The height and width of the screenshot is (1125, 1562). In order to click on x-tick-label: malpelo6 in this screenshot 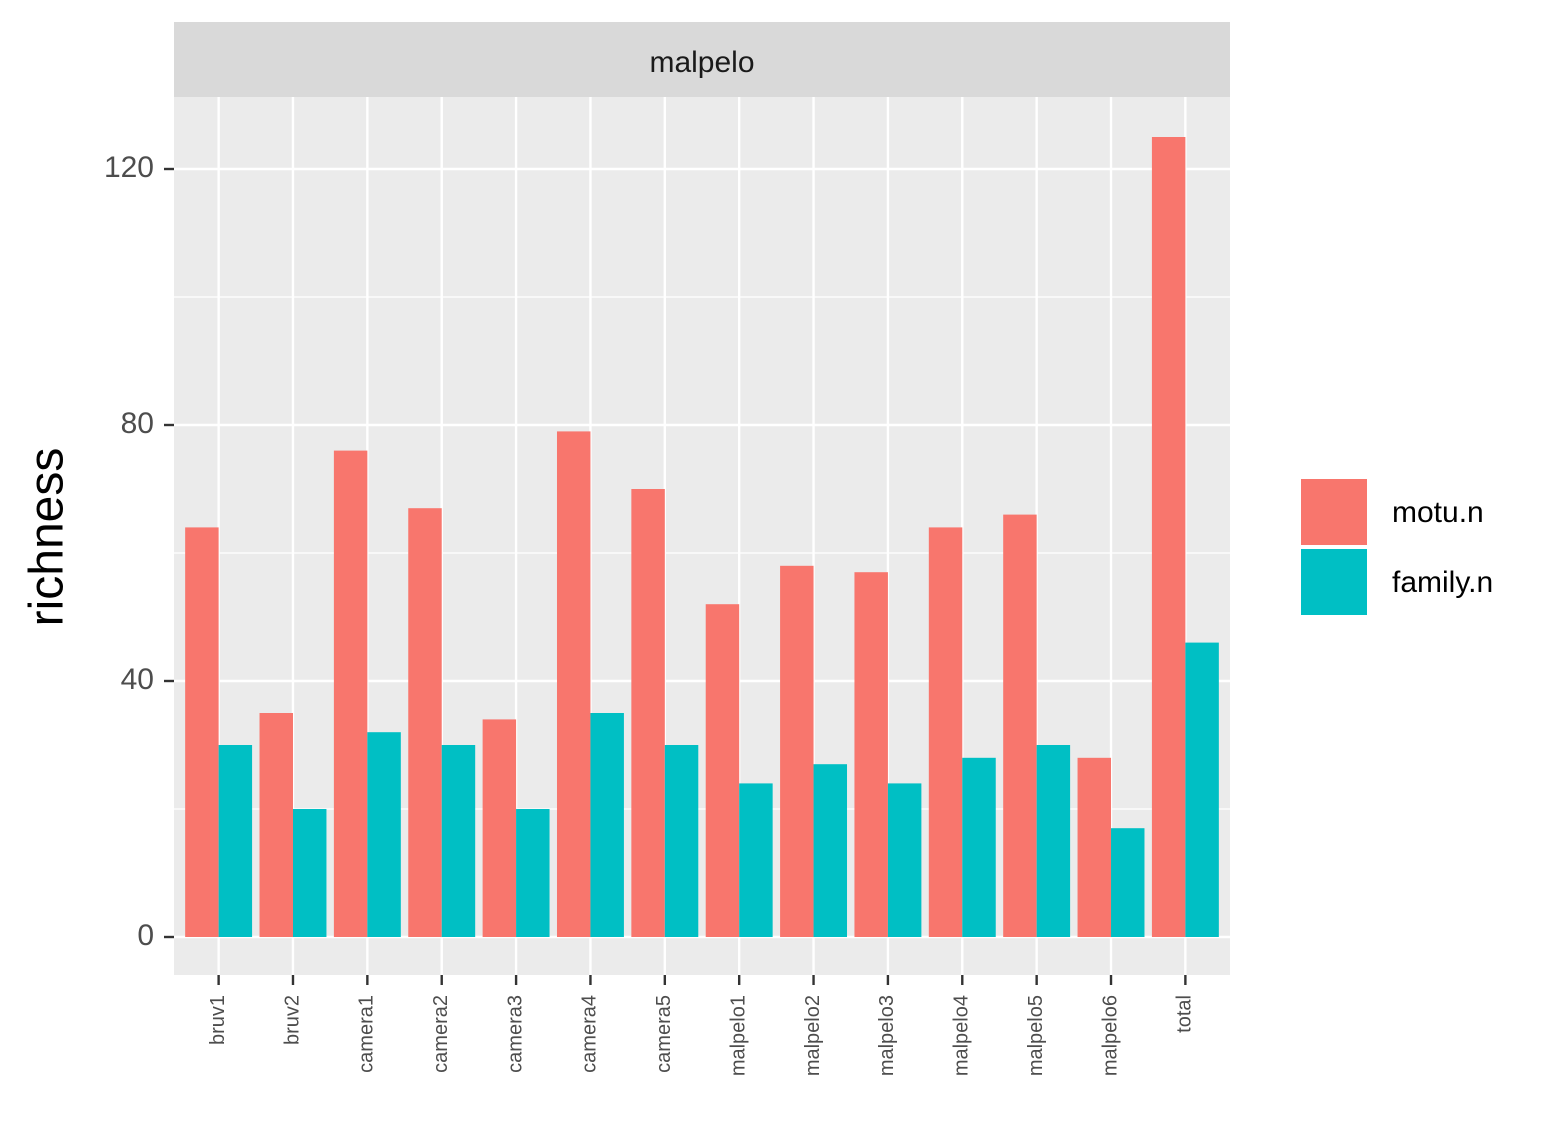, I will do `click(1110, 1035)`.